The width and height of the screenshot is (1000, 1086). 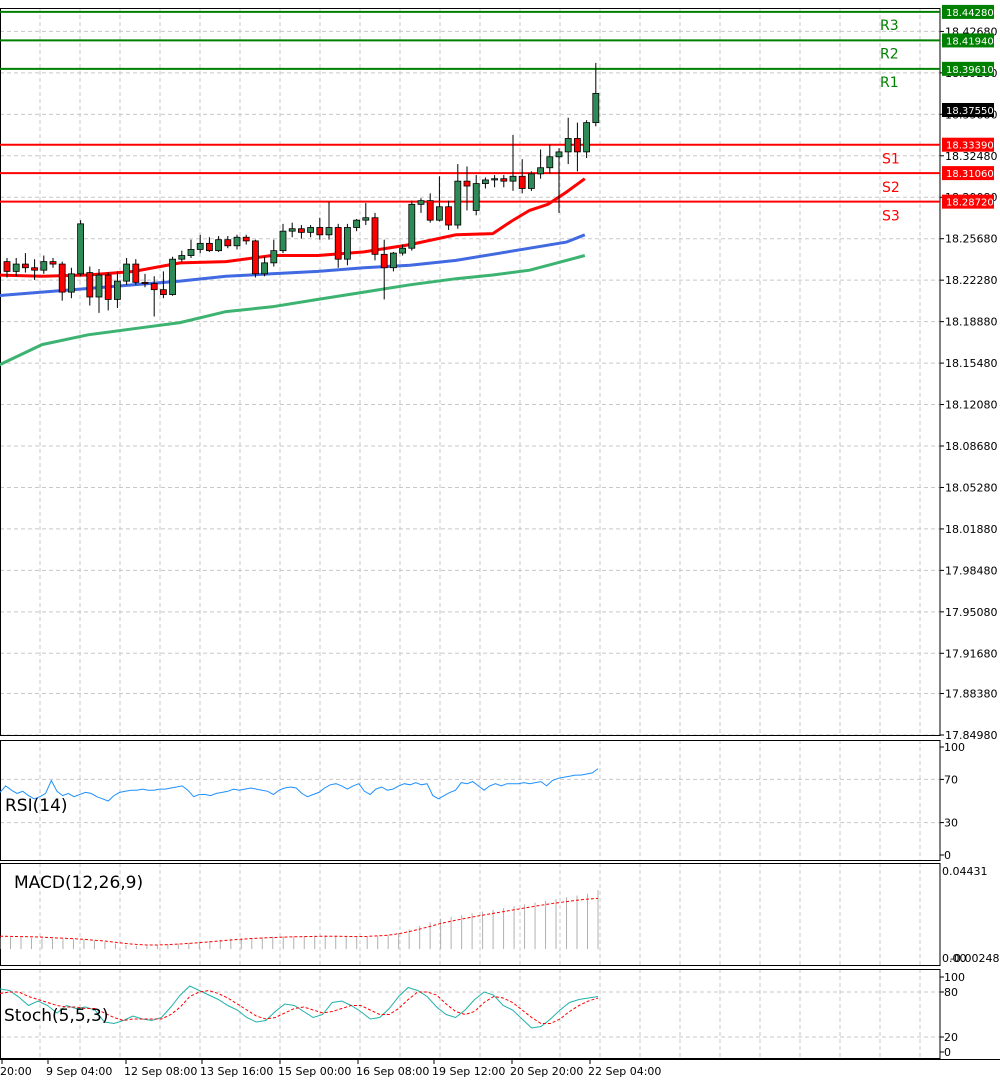 I want to click on stoch-panel: Stoch(5,5,3), so click(x=299, y=1007).